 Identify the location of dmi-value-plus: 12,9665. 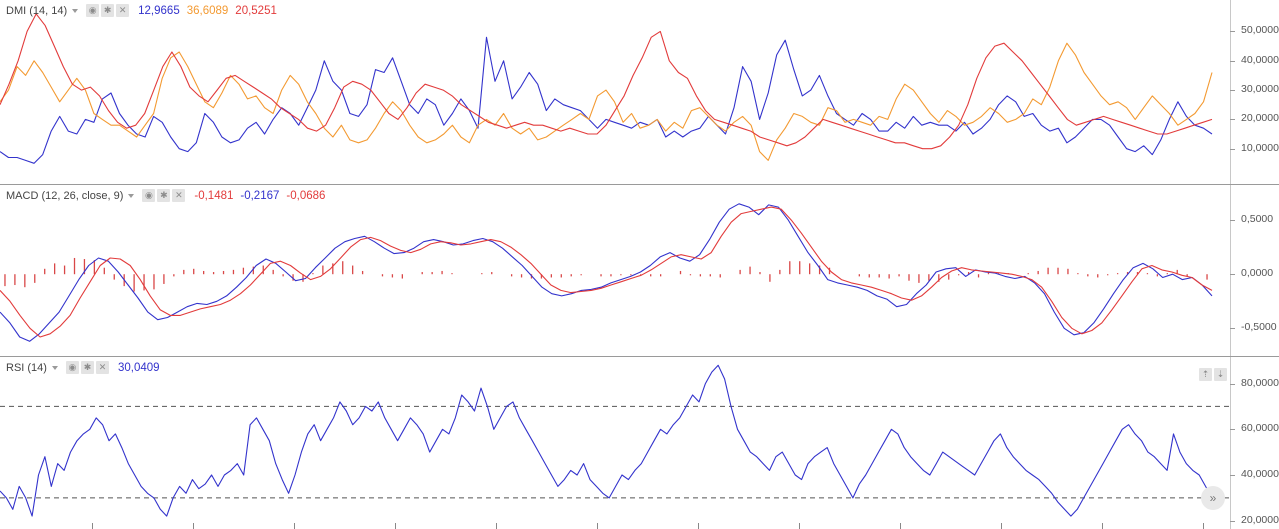
(159, 10).